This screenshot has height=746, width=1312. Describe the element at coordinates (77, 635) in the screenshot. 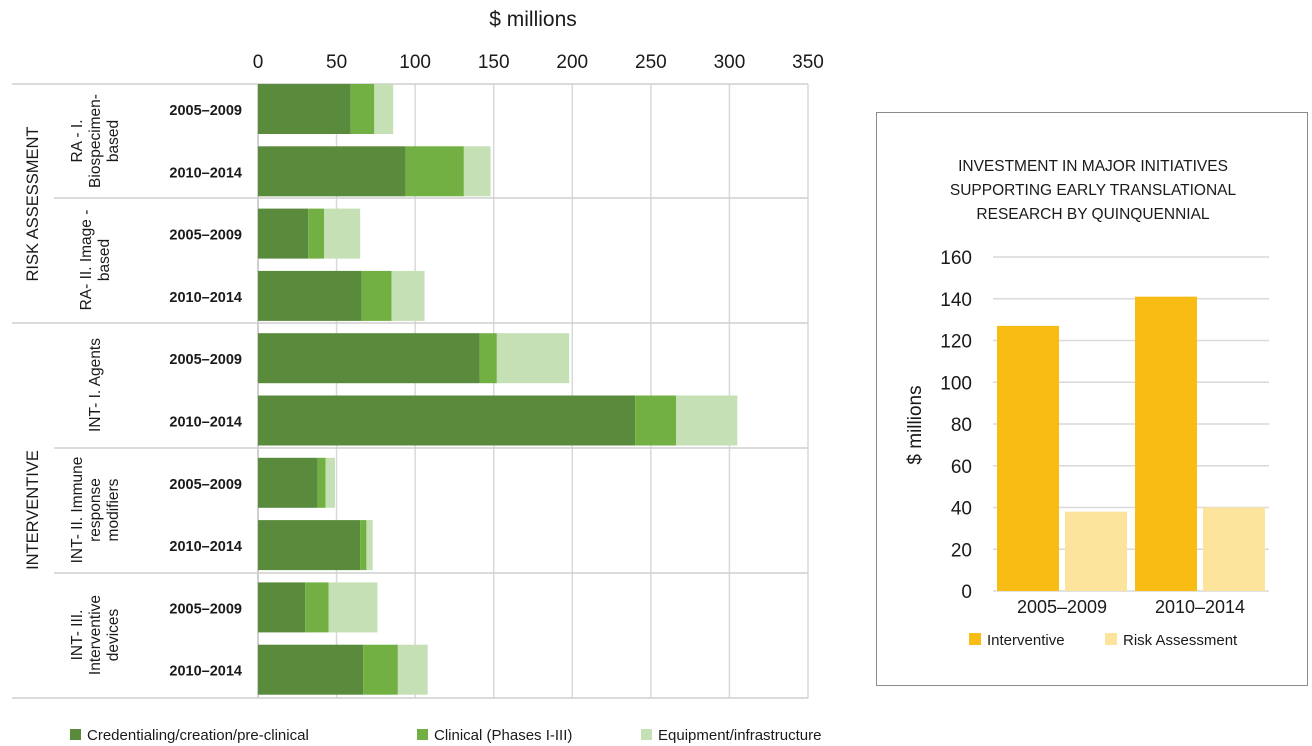

I see `subgroup-label: INT- III.` at that location.